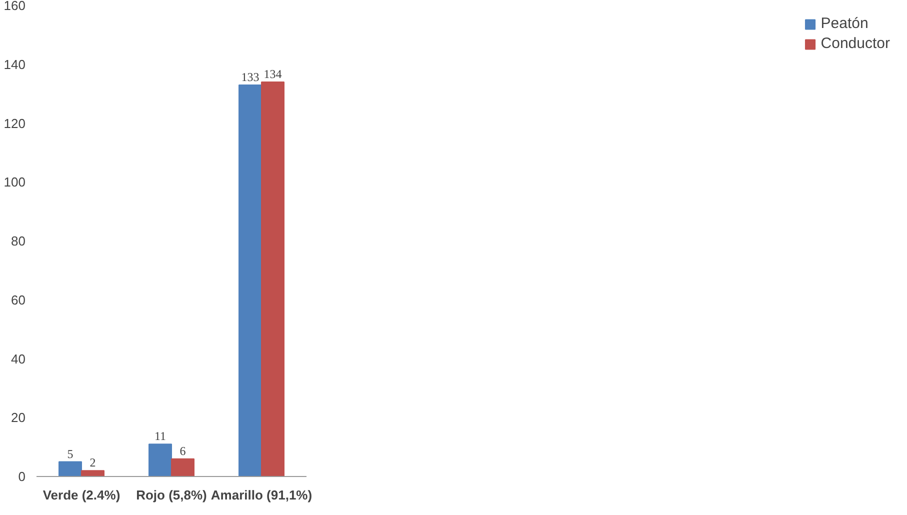  What do you see at coordinates (93, 463) in the screenshot?
I see `data-label: 2` at bounding box center [93, 463].